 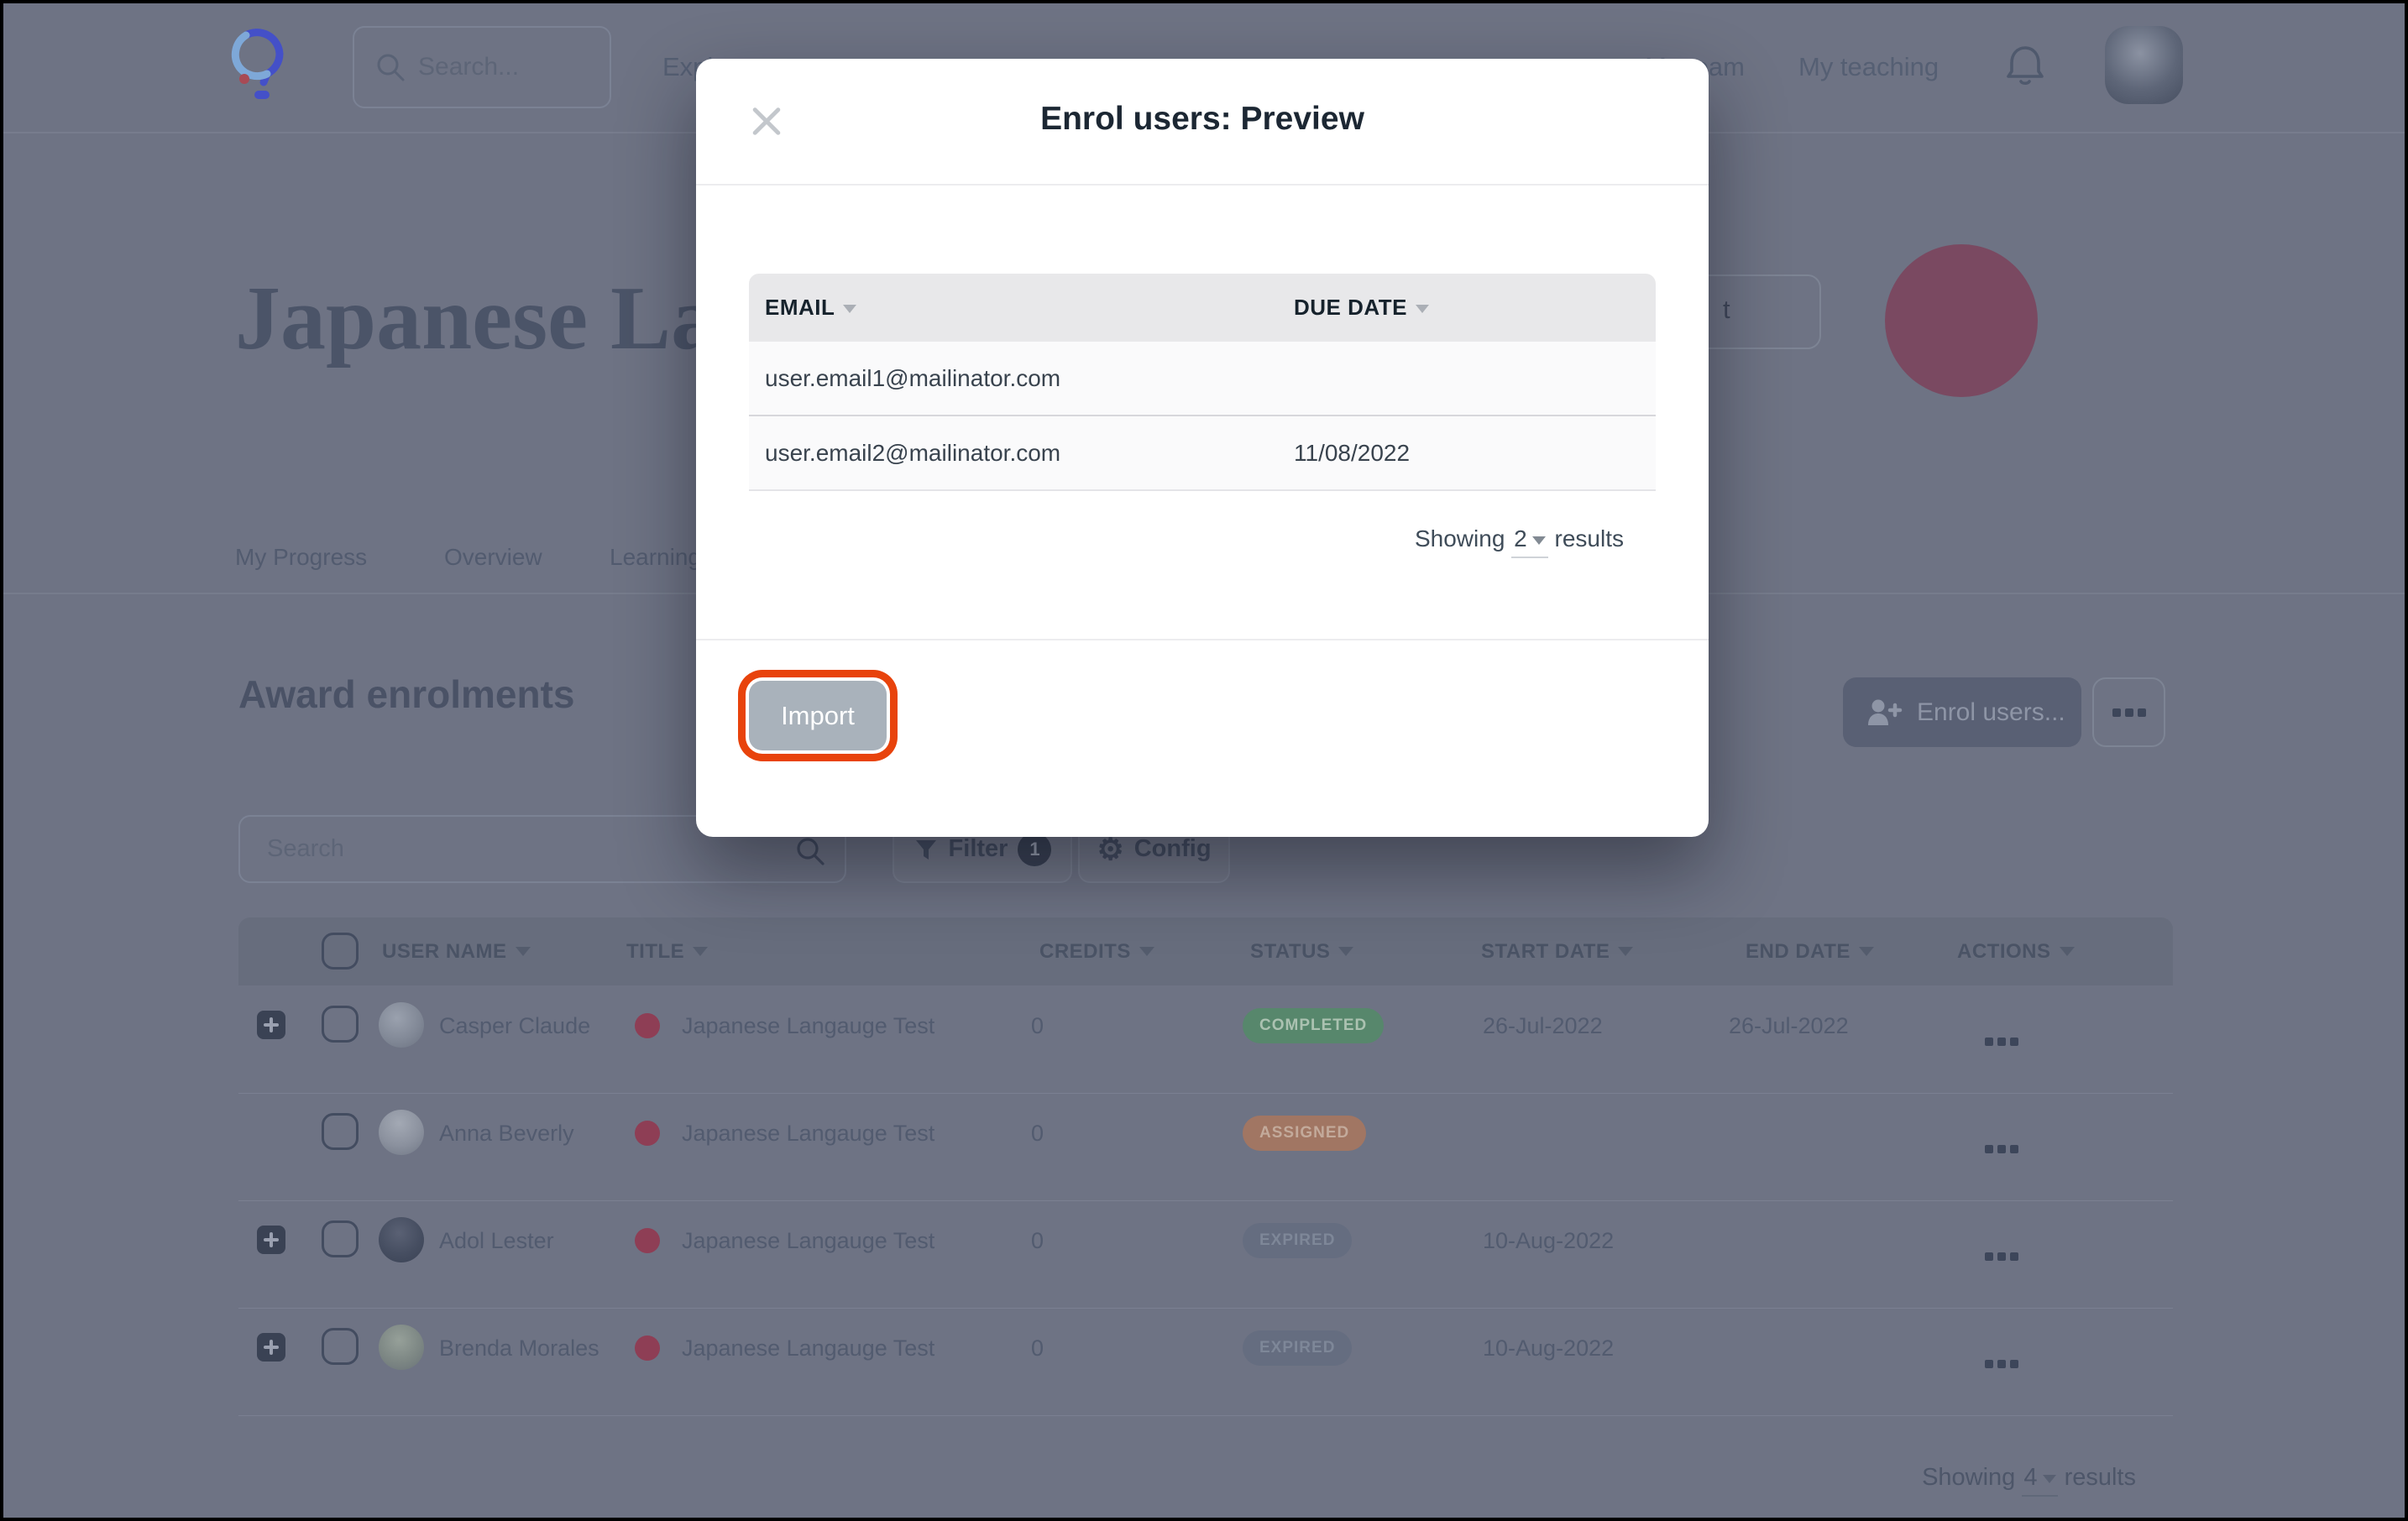 I want to click on column-credits: CREDITS, so click(x=1096, y=951).